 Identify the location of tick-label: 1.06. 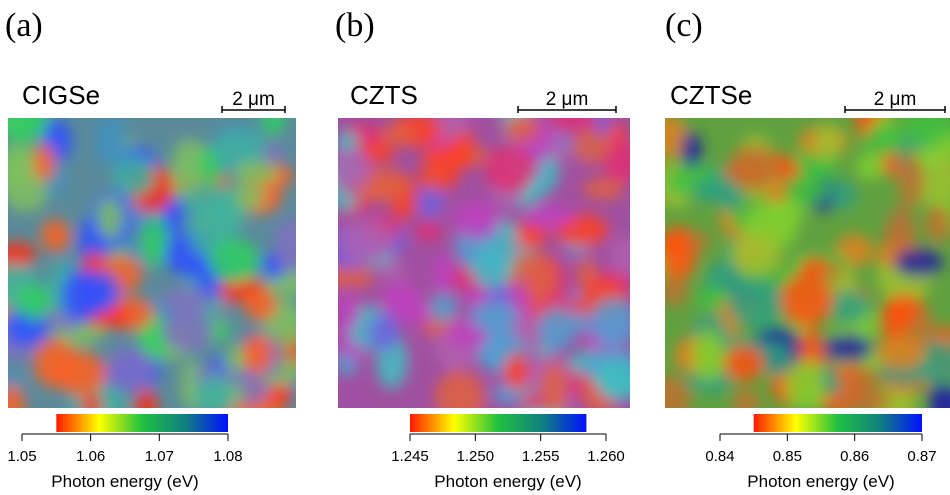
(90, 456).